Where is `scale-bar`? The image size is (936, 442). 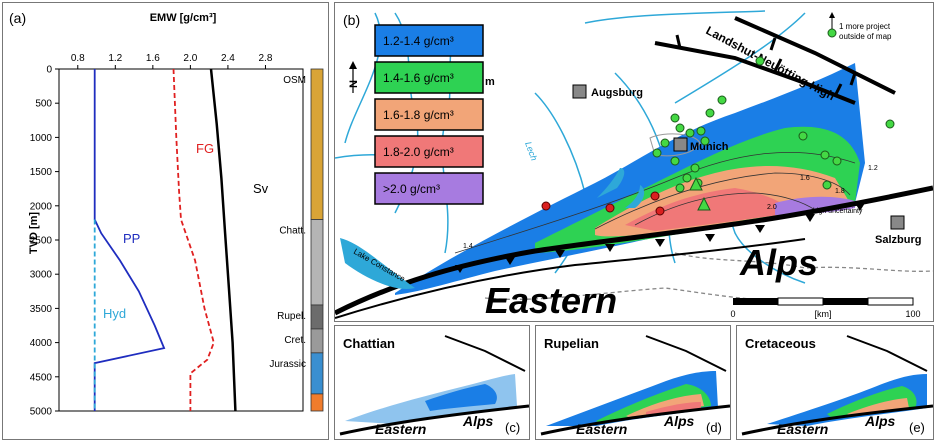 scale-bar is located at coordinates (823, 301).